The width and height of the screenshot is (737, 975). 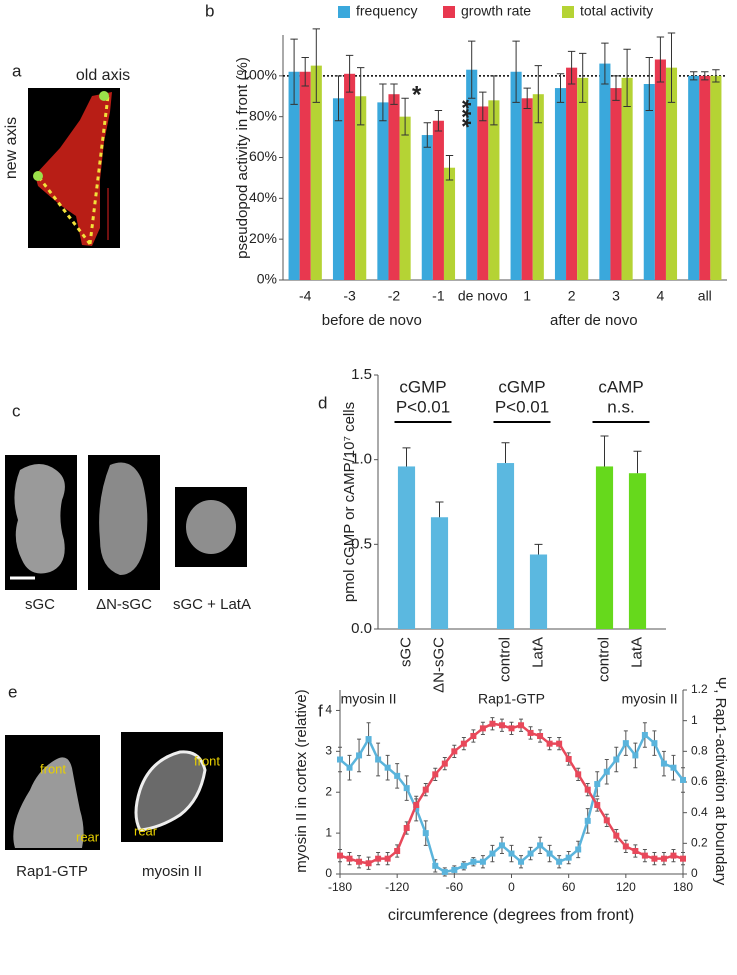 What do you see at coordinates (699, 843) in the screenshot?
I see `y2-tick-label: 0.2` at bounding box center [699, 843].